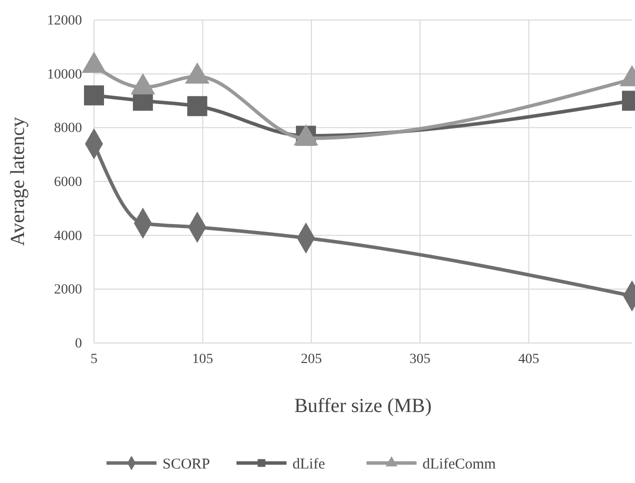 This screenshot has width=635, height=483. I want to click on y-tick-label: 6000, so click(68, 182).